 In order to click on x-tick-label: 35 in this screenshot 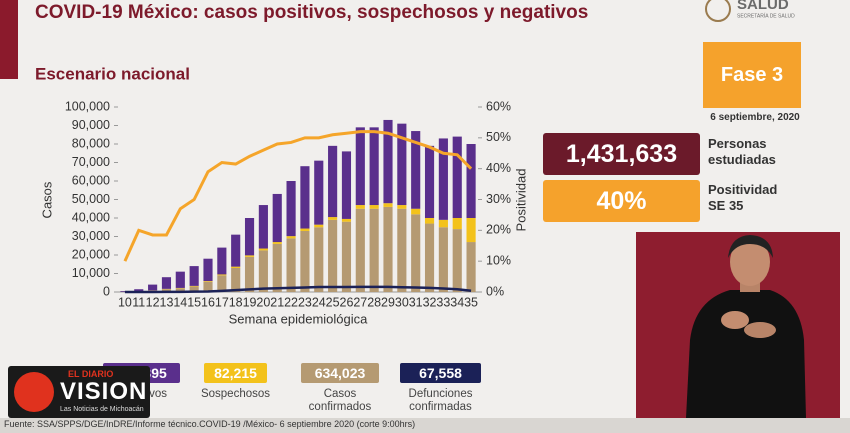, I will do `click(471, 302)`.